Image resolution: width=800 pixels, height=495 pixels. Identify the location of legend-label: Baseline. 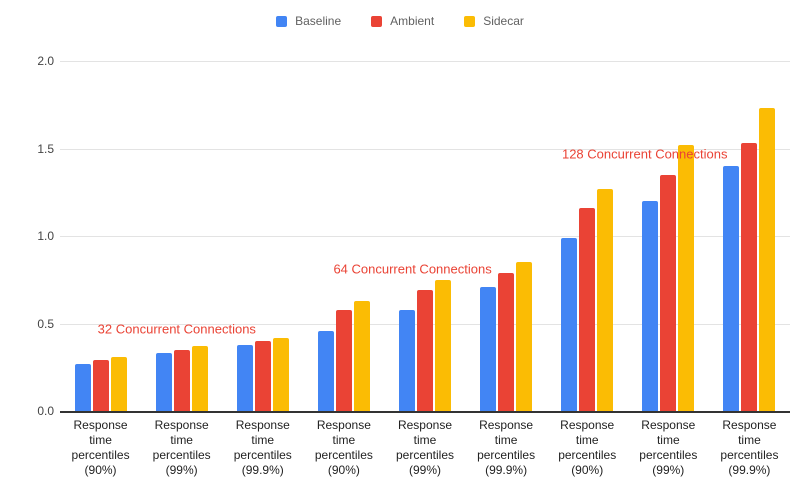
(318, 21).